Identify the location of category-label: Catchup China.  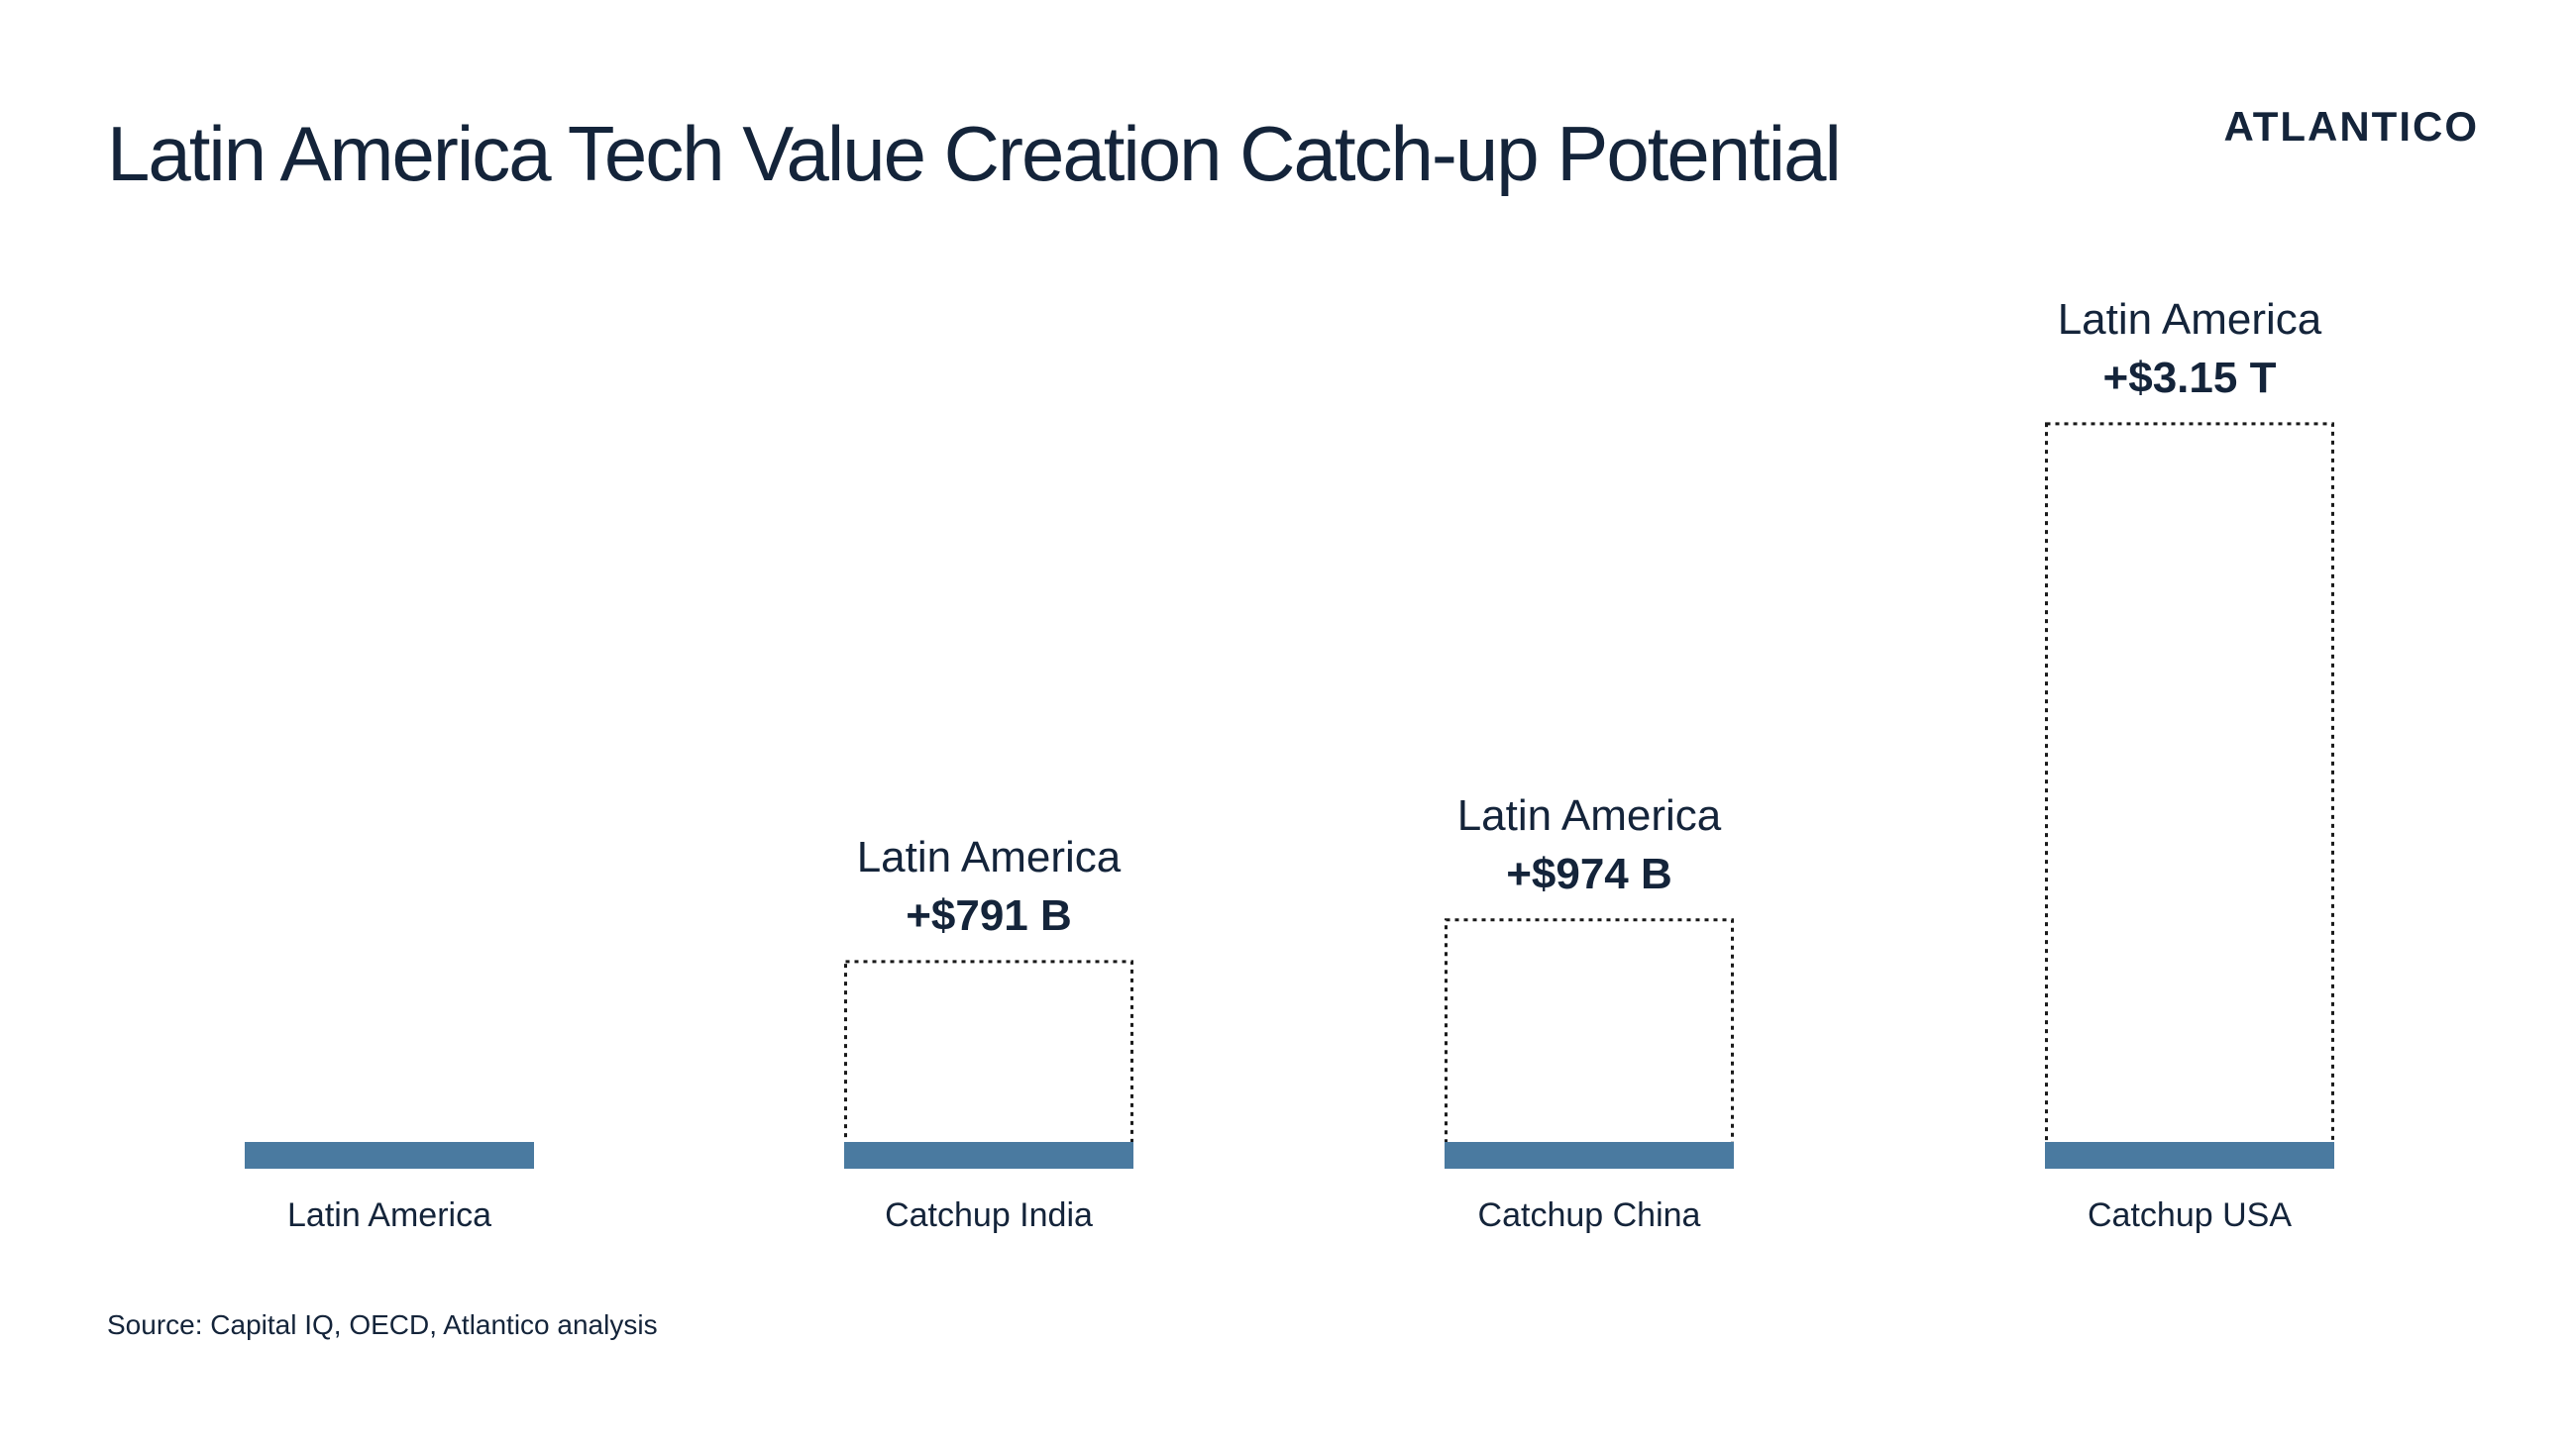
(1590, 1215).